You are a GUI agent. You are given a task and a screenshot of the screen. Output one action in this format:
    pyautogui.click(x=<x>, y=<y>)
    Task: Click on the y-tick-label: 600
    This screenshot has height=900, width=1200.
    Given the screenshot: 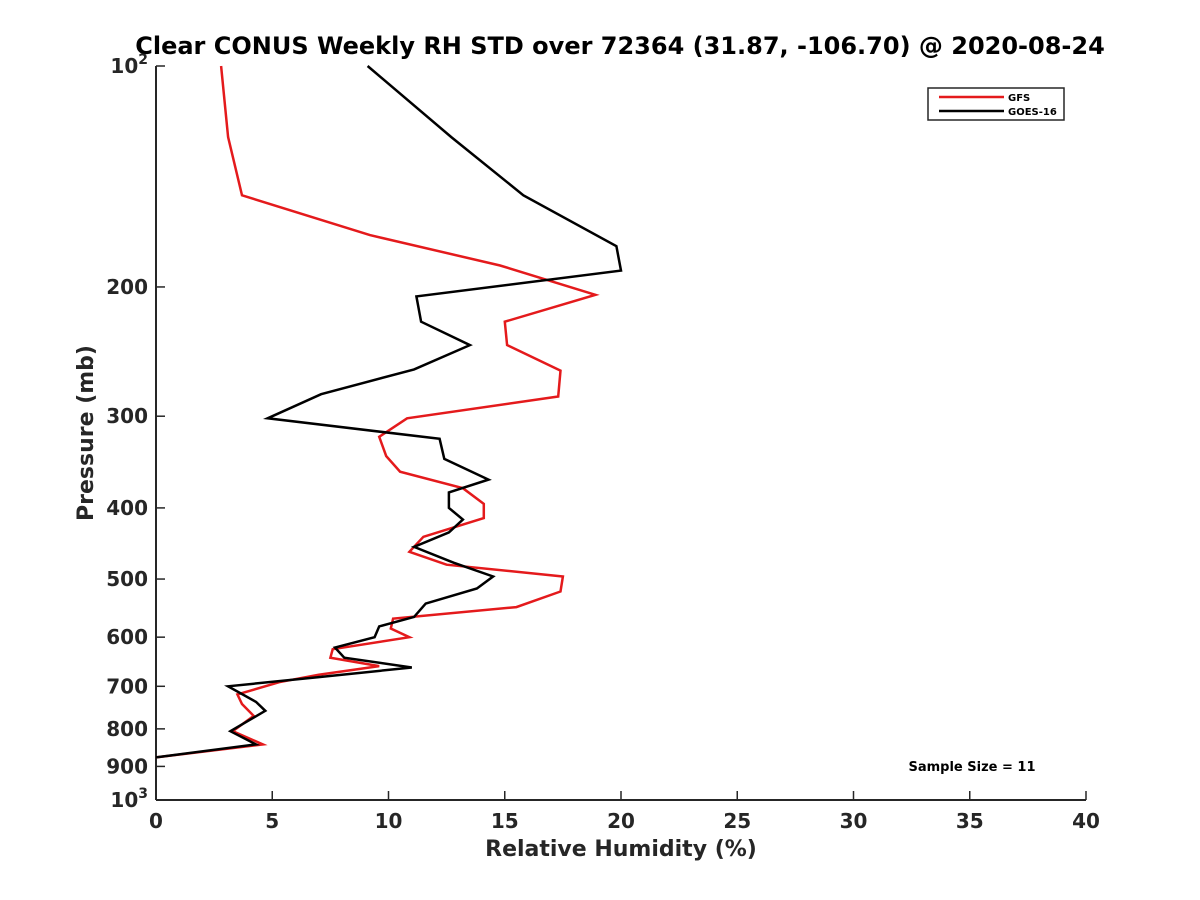 What is the action you would take?
    pyautogui.click(x=127, y=637)
    